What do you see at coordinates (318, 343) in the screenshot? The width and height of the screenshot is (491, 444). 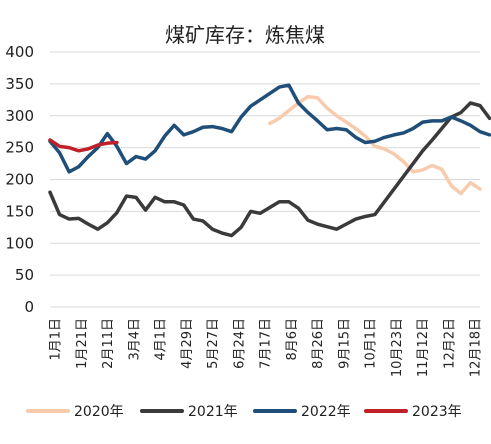 I see `x-tick-label: 8月26日` at bounding box center [318, 343].